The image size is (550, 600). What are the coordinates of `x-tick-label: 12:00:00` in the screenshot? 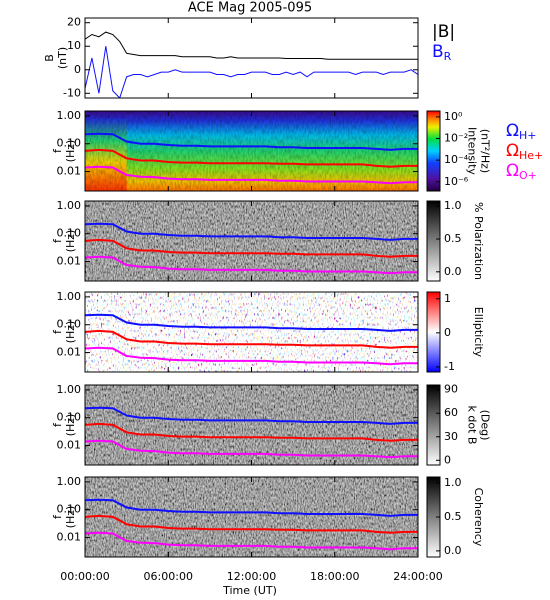 It's located at (251, 576).